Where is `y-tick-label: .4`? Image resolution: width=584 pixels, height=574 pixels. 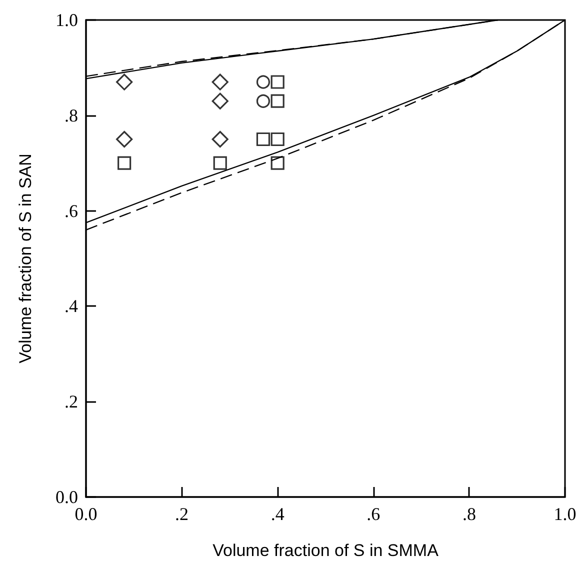
y-tick-label: .4 is located at coordinates (71, 306).